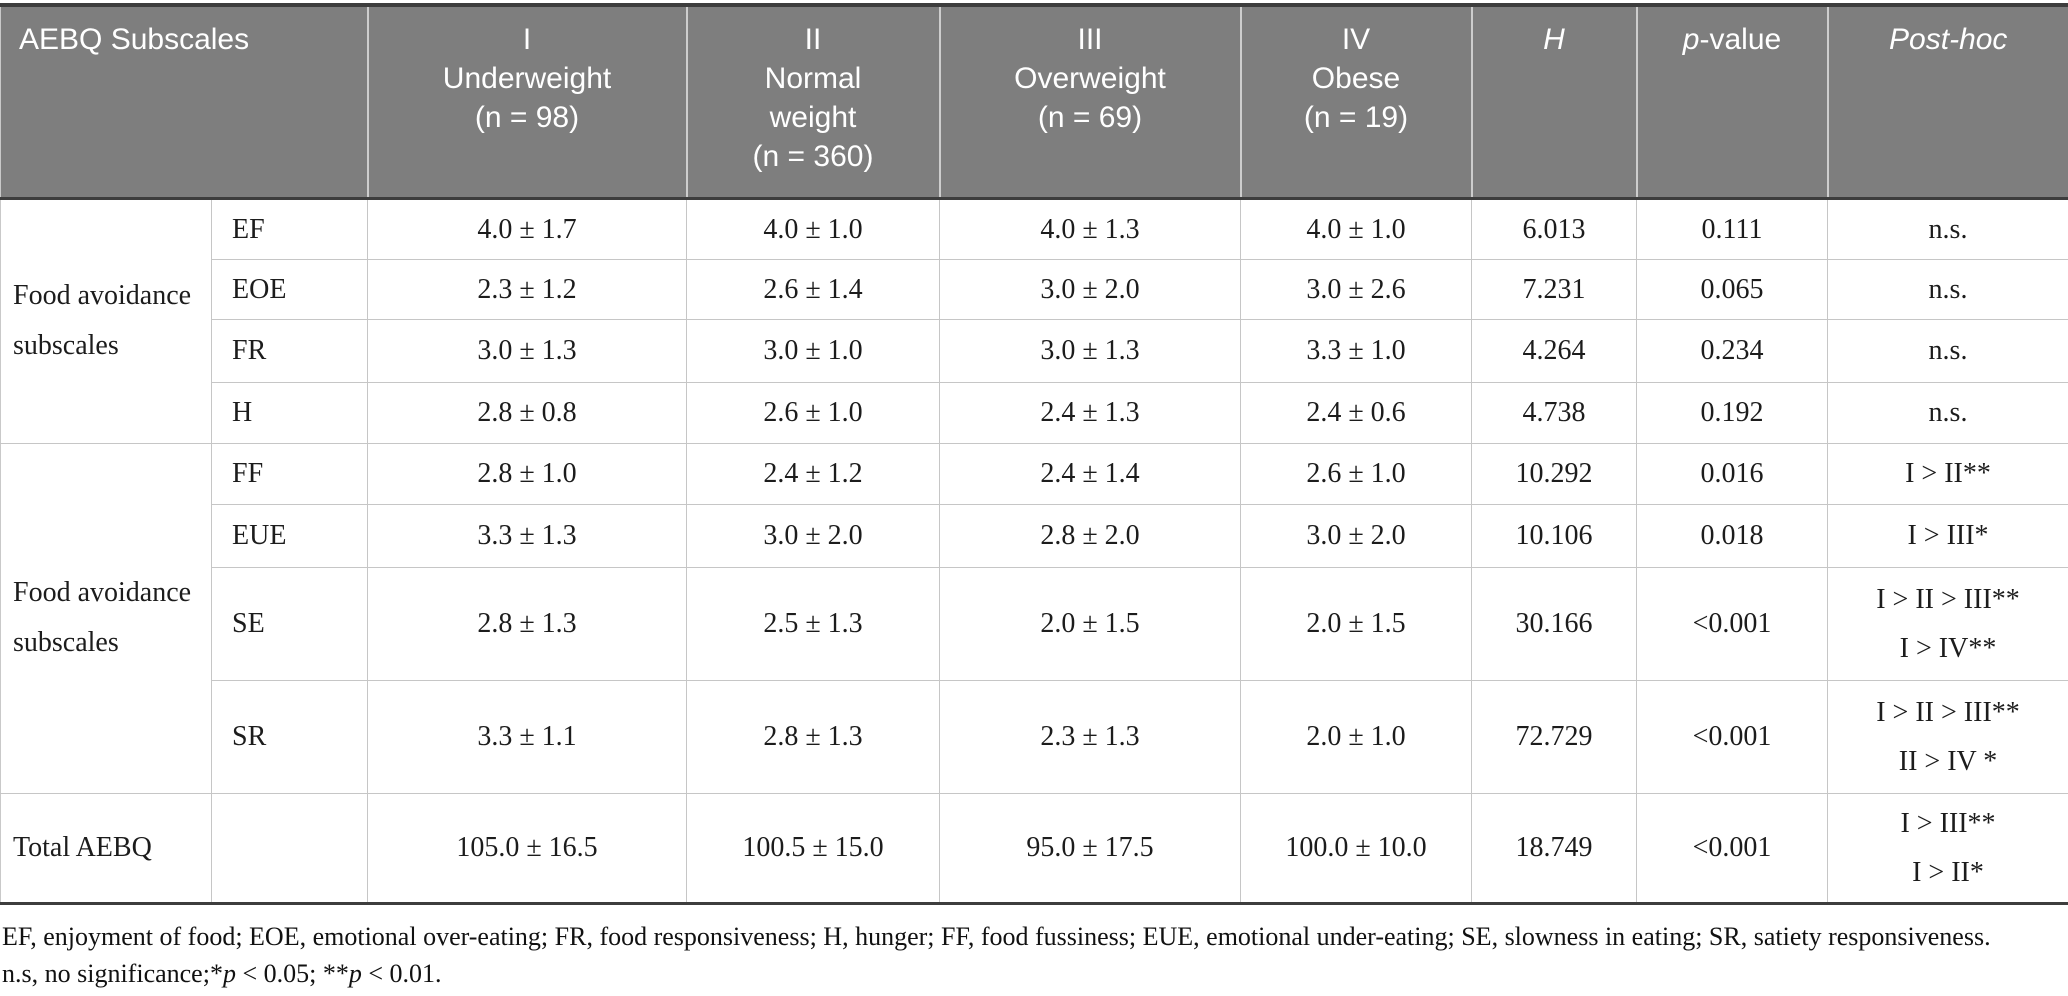  Describe the element at coordinates (1691, 39) in the screenshot. I see `p-value-italic-p: p` at that location.